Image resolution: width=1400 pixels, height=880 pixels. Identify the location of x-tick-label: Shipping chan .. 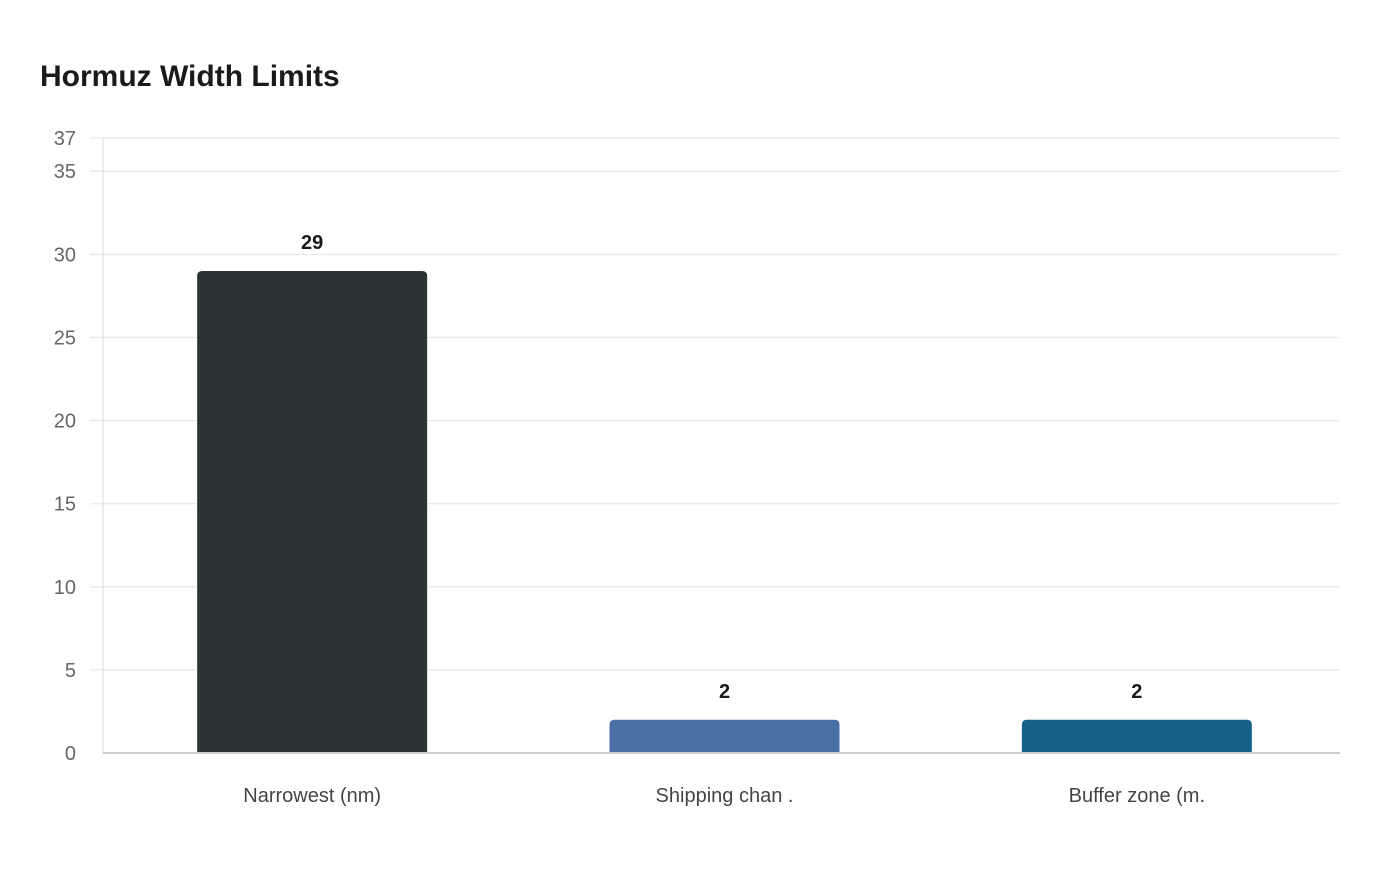
(725, 796).